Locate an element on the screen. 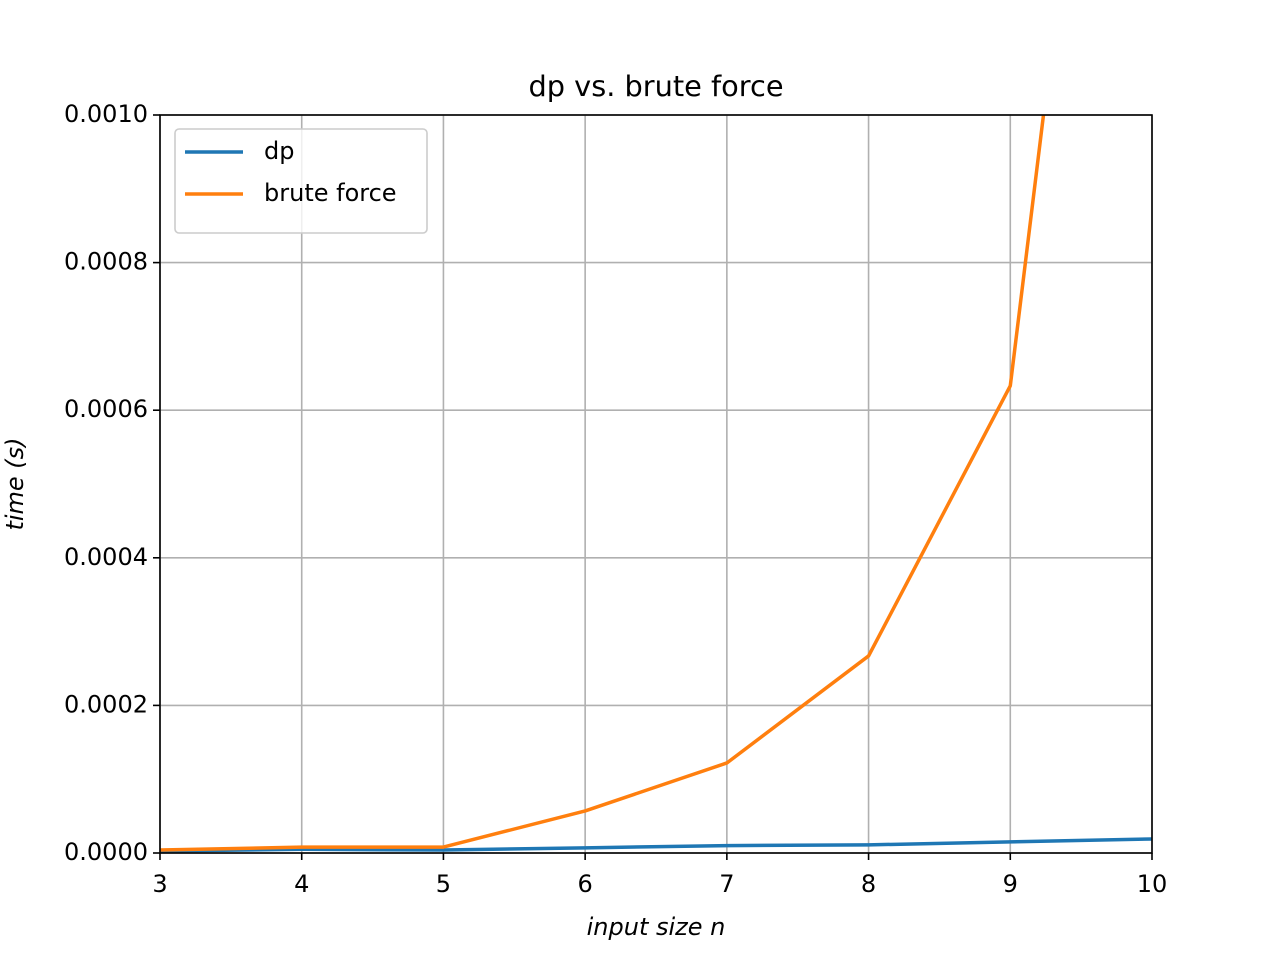 The height and width of the screenshot is (960, 1280). y-tick-label: 0.0002 is located at coordinates (106, 704).